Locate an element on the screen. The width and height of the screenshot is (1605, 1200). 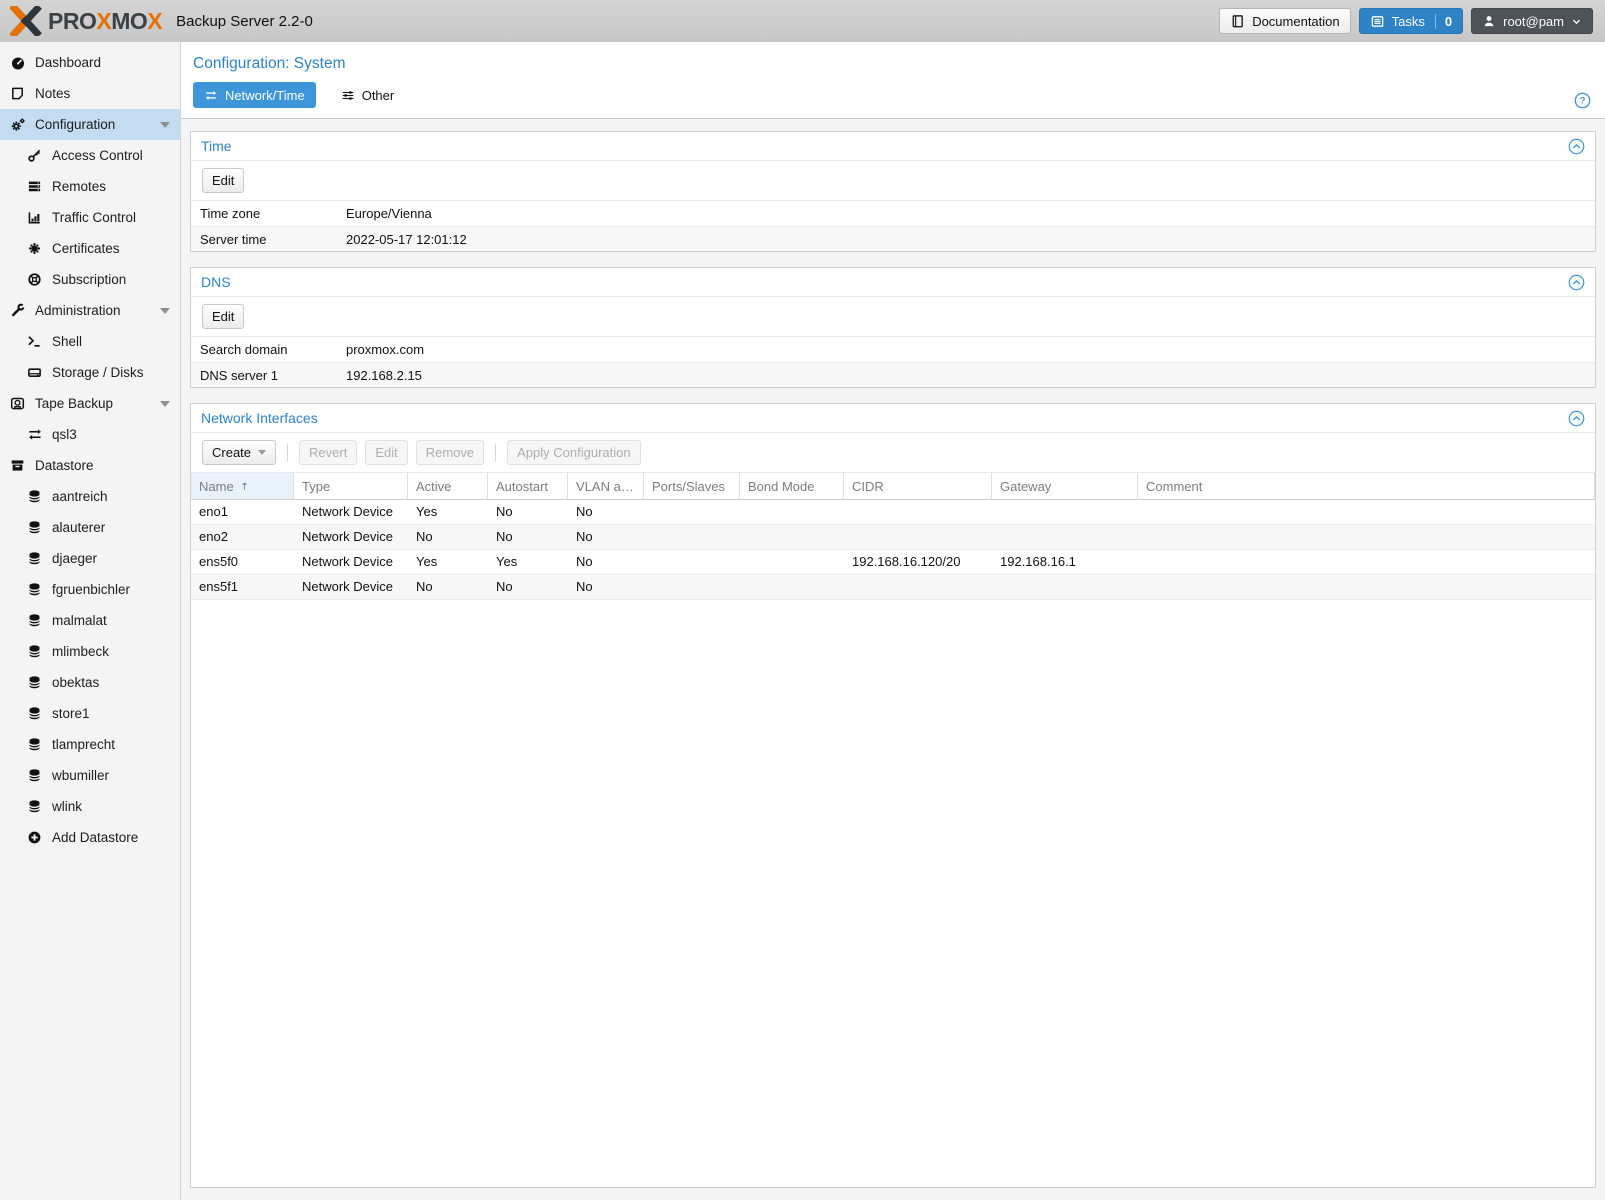
column-header-active: Active is located at coordinates (448, 486).